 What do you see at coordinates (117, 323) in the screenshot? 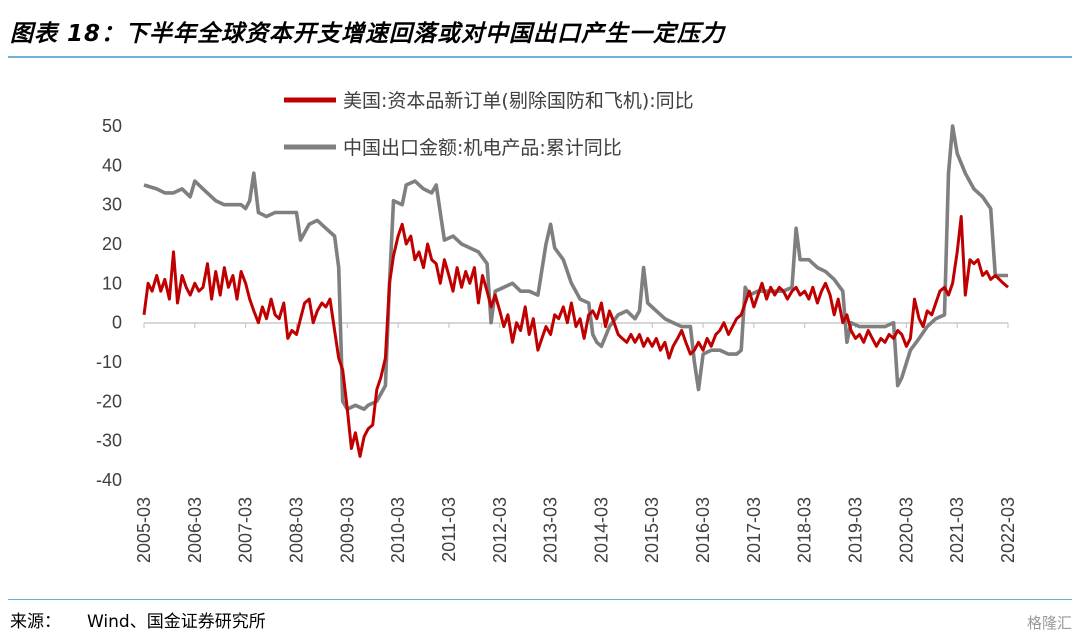
I see `y-tick-label: 0` at bounding box center [117, 323].